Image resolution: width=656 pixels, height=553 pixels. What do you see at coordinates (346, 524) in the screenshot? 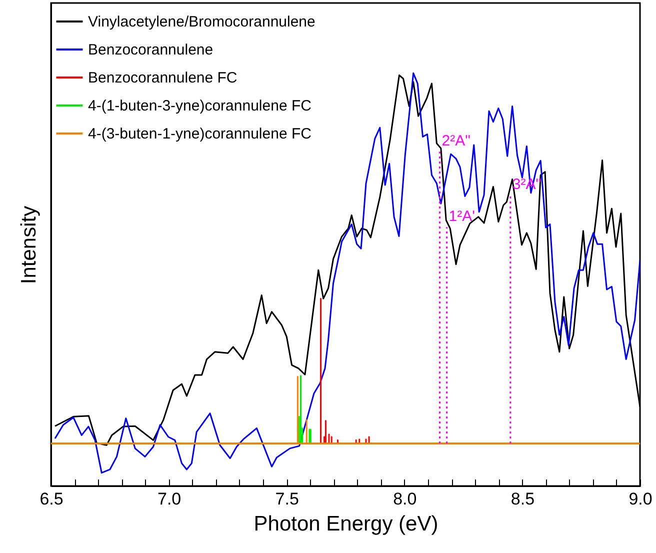
I see `x-axis-title: Photon Energy (eV)` at bounding box center [346, 524].